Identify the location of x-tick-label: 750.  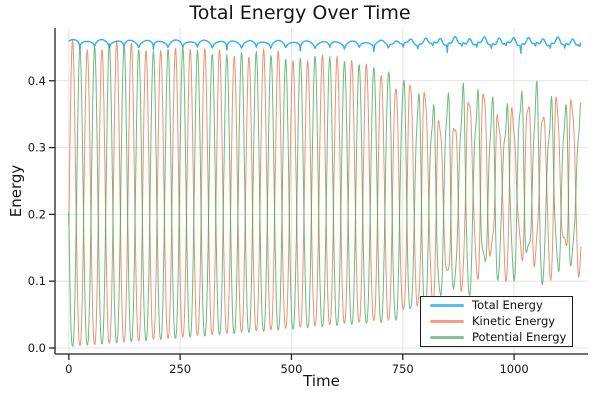
(403, 369).